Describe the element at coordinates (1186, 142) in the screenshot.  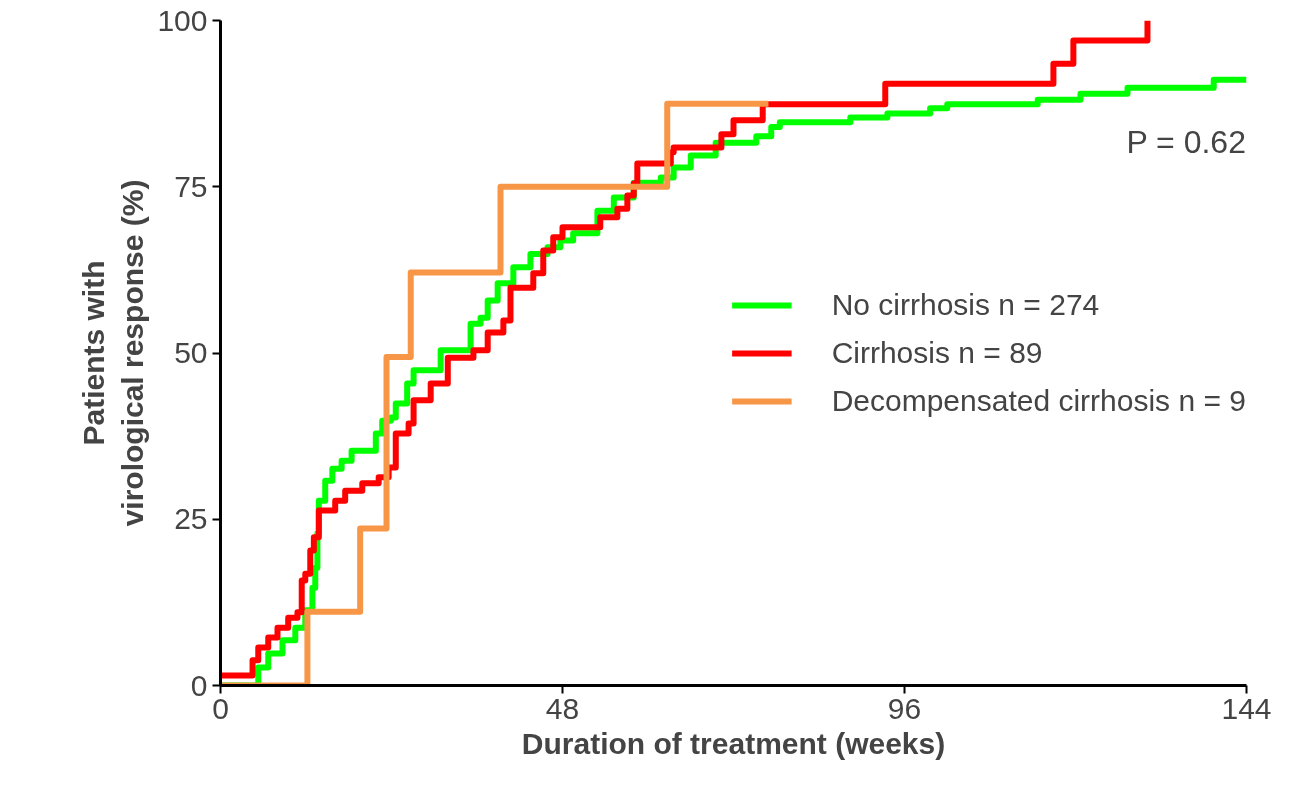
I see `annotation: P = 0.62` at that location.